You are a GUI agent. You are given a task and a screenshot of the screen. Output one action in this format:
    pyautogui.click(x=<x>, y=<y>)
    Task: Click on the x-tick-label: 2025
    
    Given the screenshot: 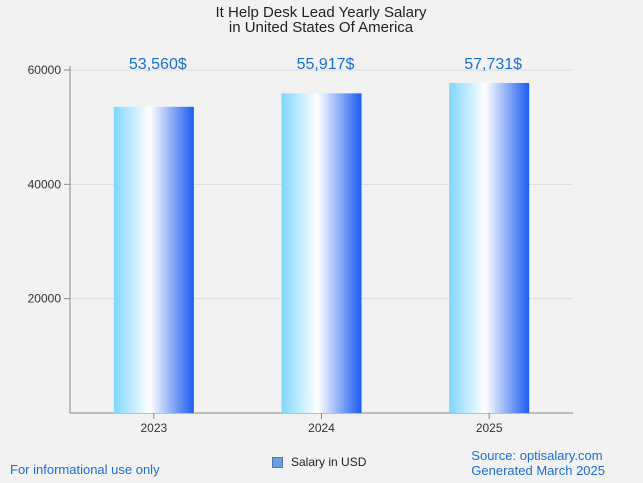 What is the action you would take?
    pyautogui.click(x=489, y=428)
    